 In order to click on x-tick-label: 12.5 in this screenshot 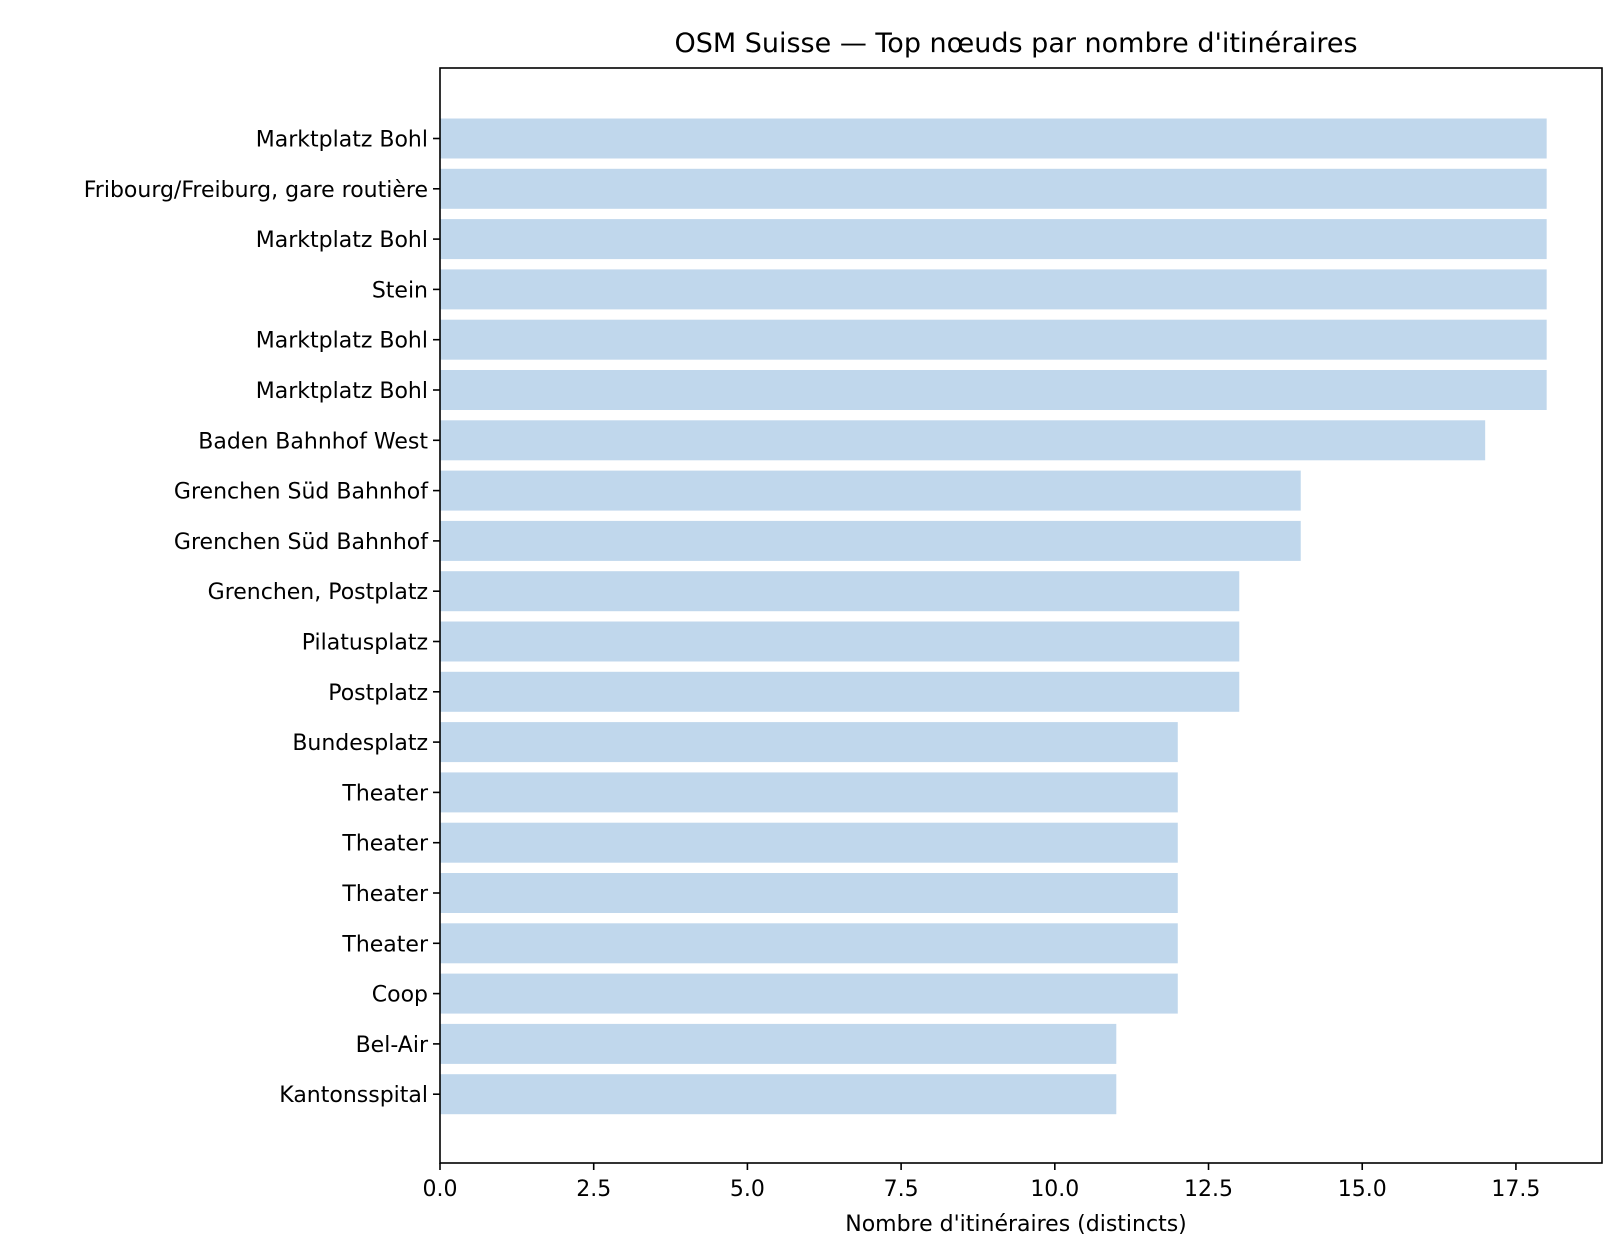, I will do `click(1208, 1189)`.